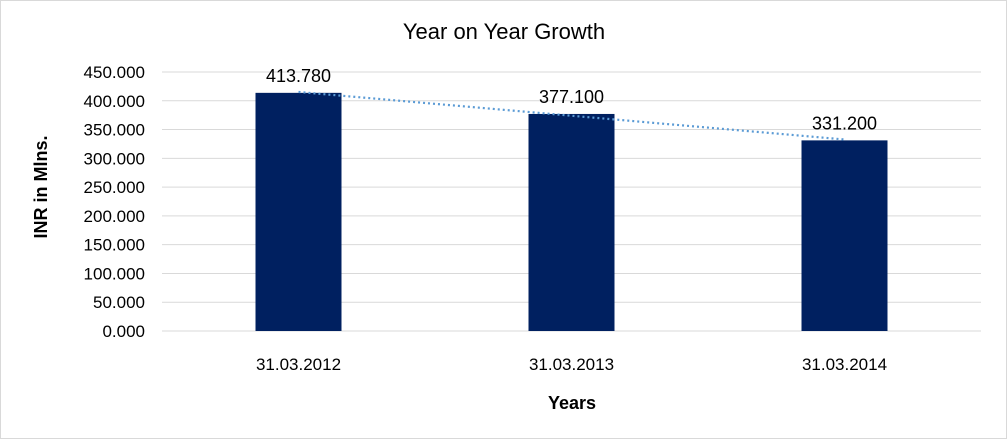 This screenshot has width=1007, height=439. I want to click on y-tick-label: 300.000, so click(114, 158).